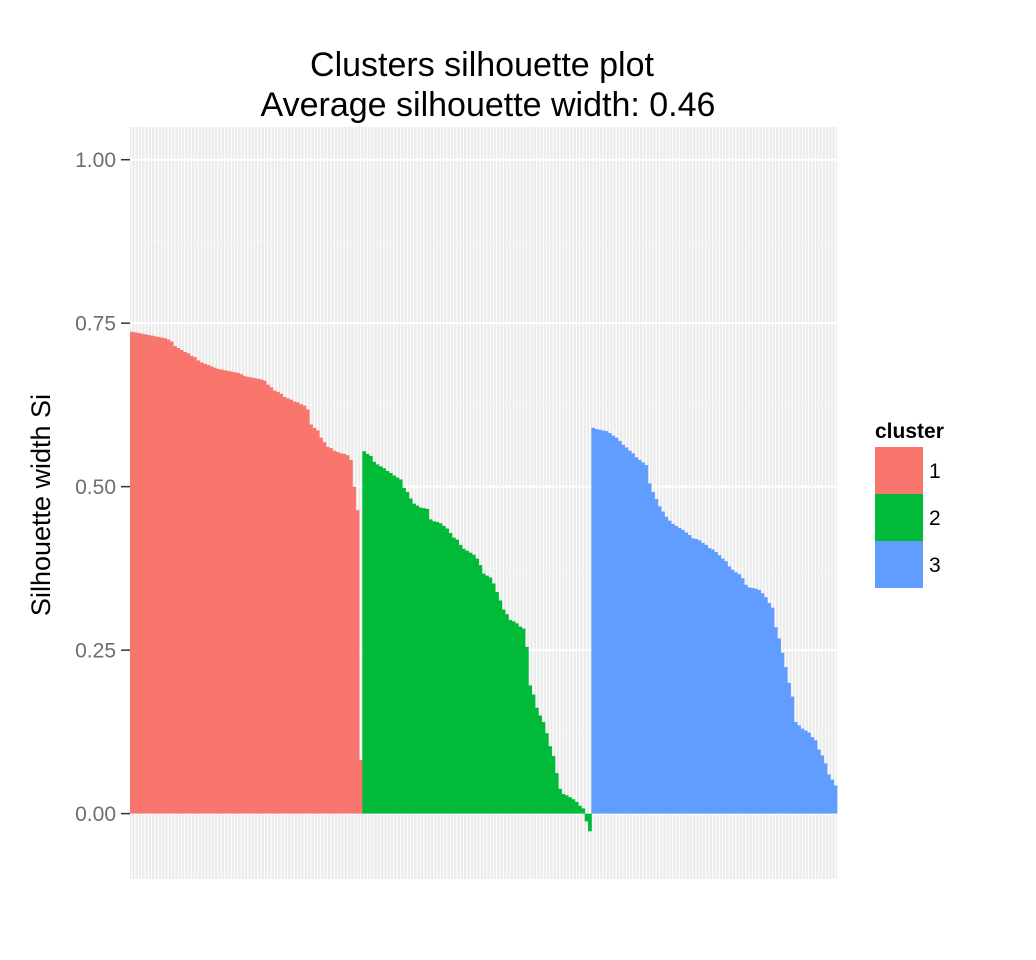 The width and height of the screenshot is (1036, 960). I want to click on chart-subtitle: Average silhouette width: 0.46, so click(488, 105).